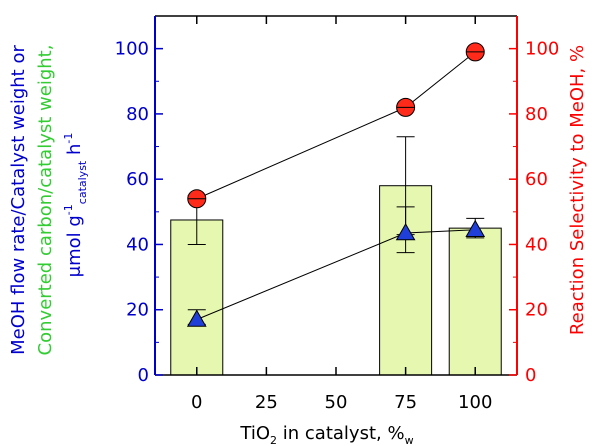  What do you see at coordinates (405, 402) in the screenshot?
I see `x-tick-label-3: 75` at bounding box center [405, 402].